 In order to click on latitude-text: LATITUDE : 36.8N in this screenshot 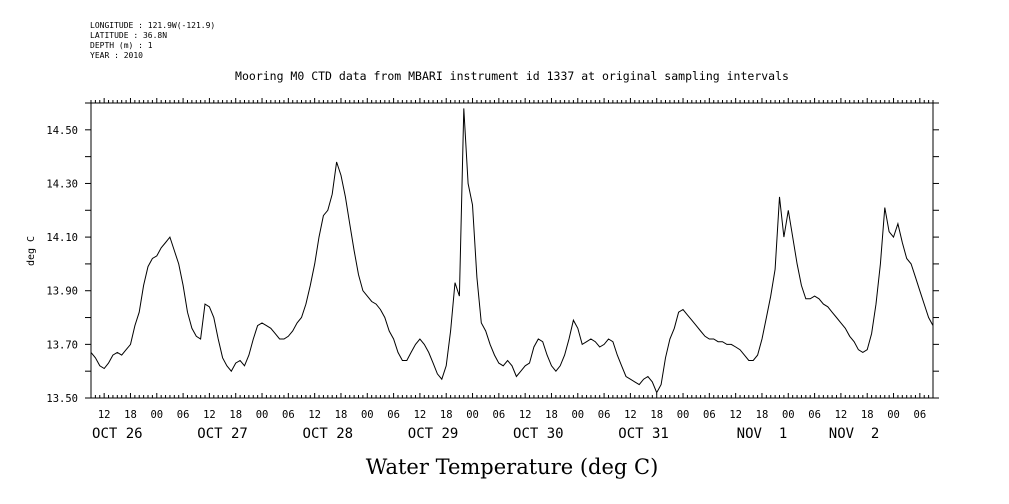, I will do `click(129, 35)`.